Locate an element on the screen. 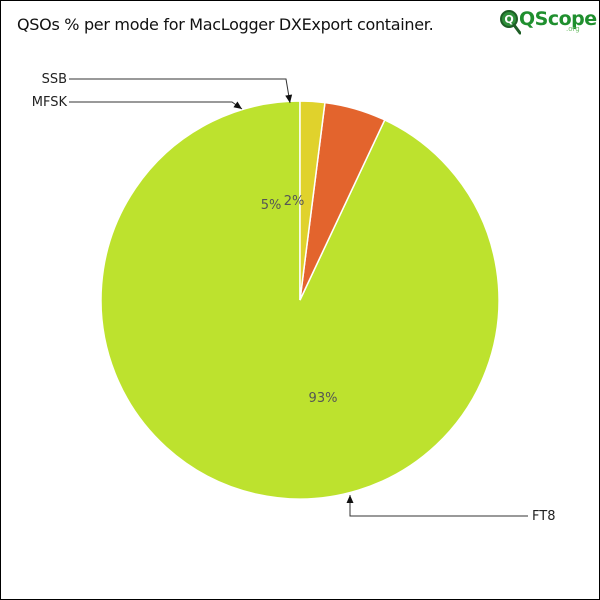  magnifier-icon: Q is located at coordinates (510, 22).